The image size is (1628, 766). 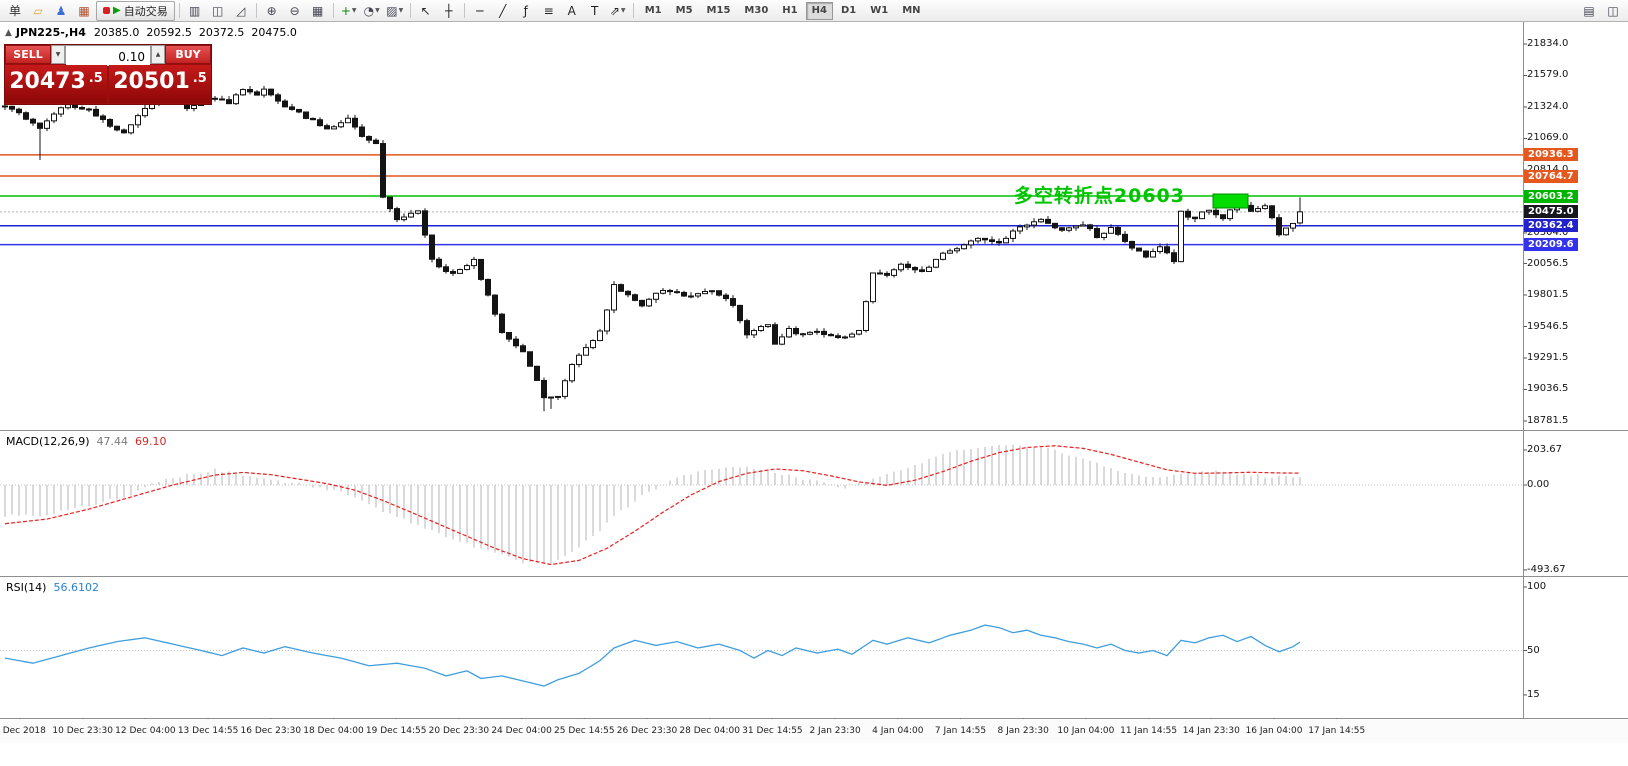 What do you see at coordinates (1546, 569) in the screenshot?
I see `macd-axis-label: -493.67` at bounding box center [1546, 569].